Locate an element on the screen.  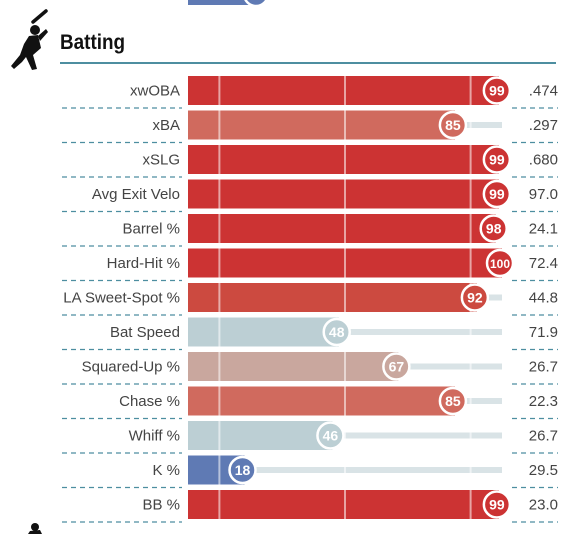
badge-bat-speed is located at coordinates (336, 332).